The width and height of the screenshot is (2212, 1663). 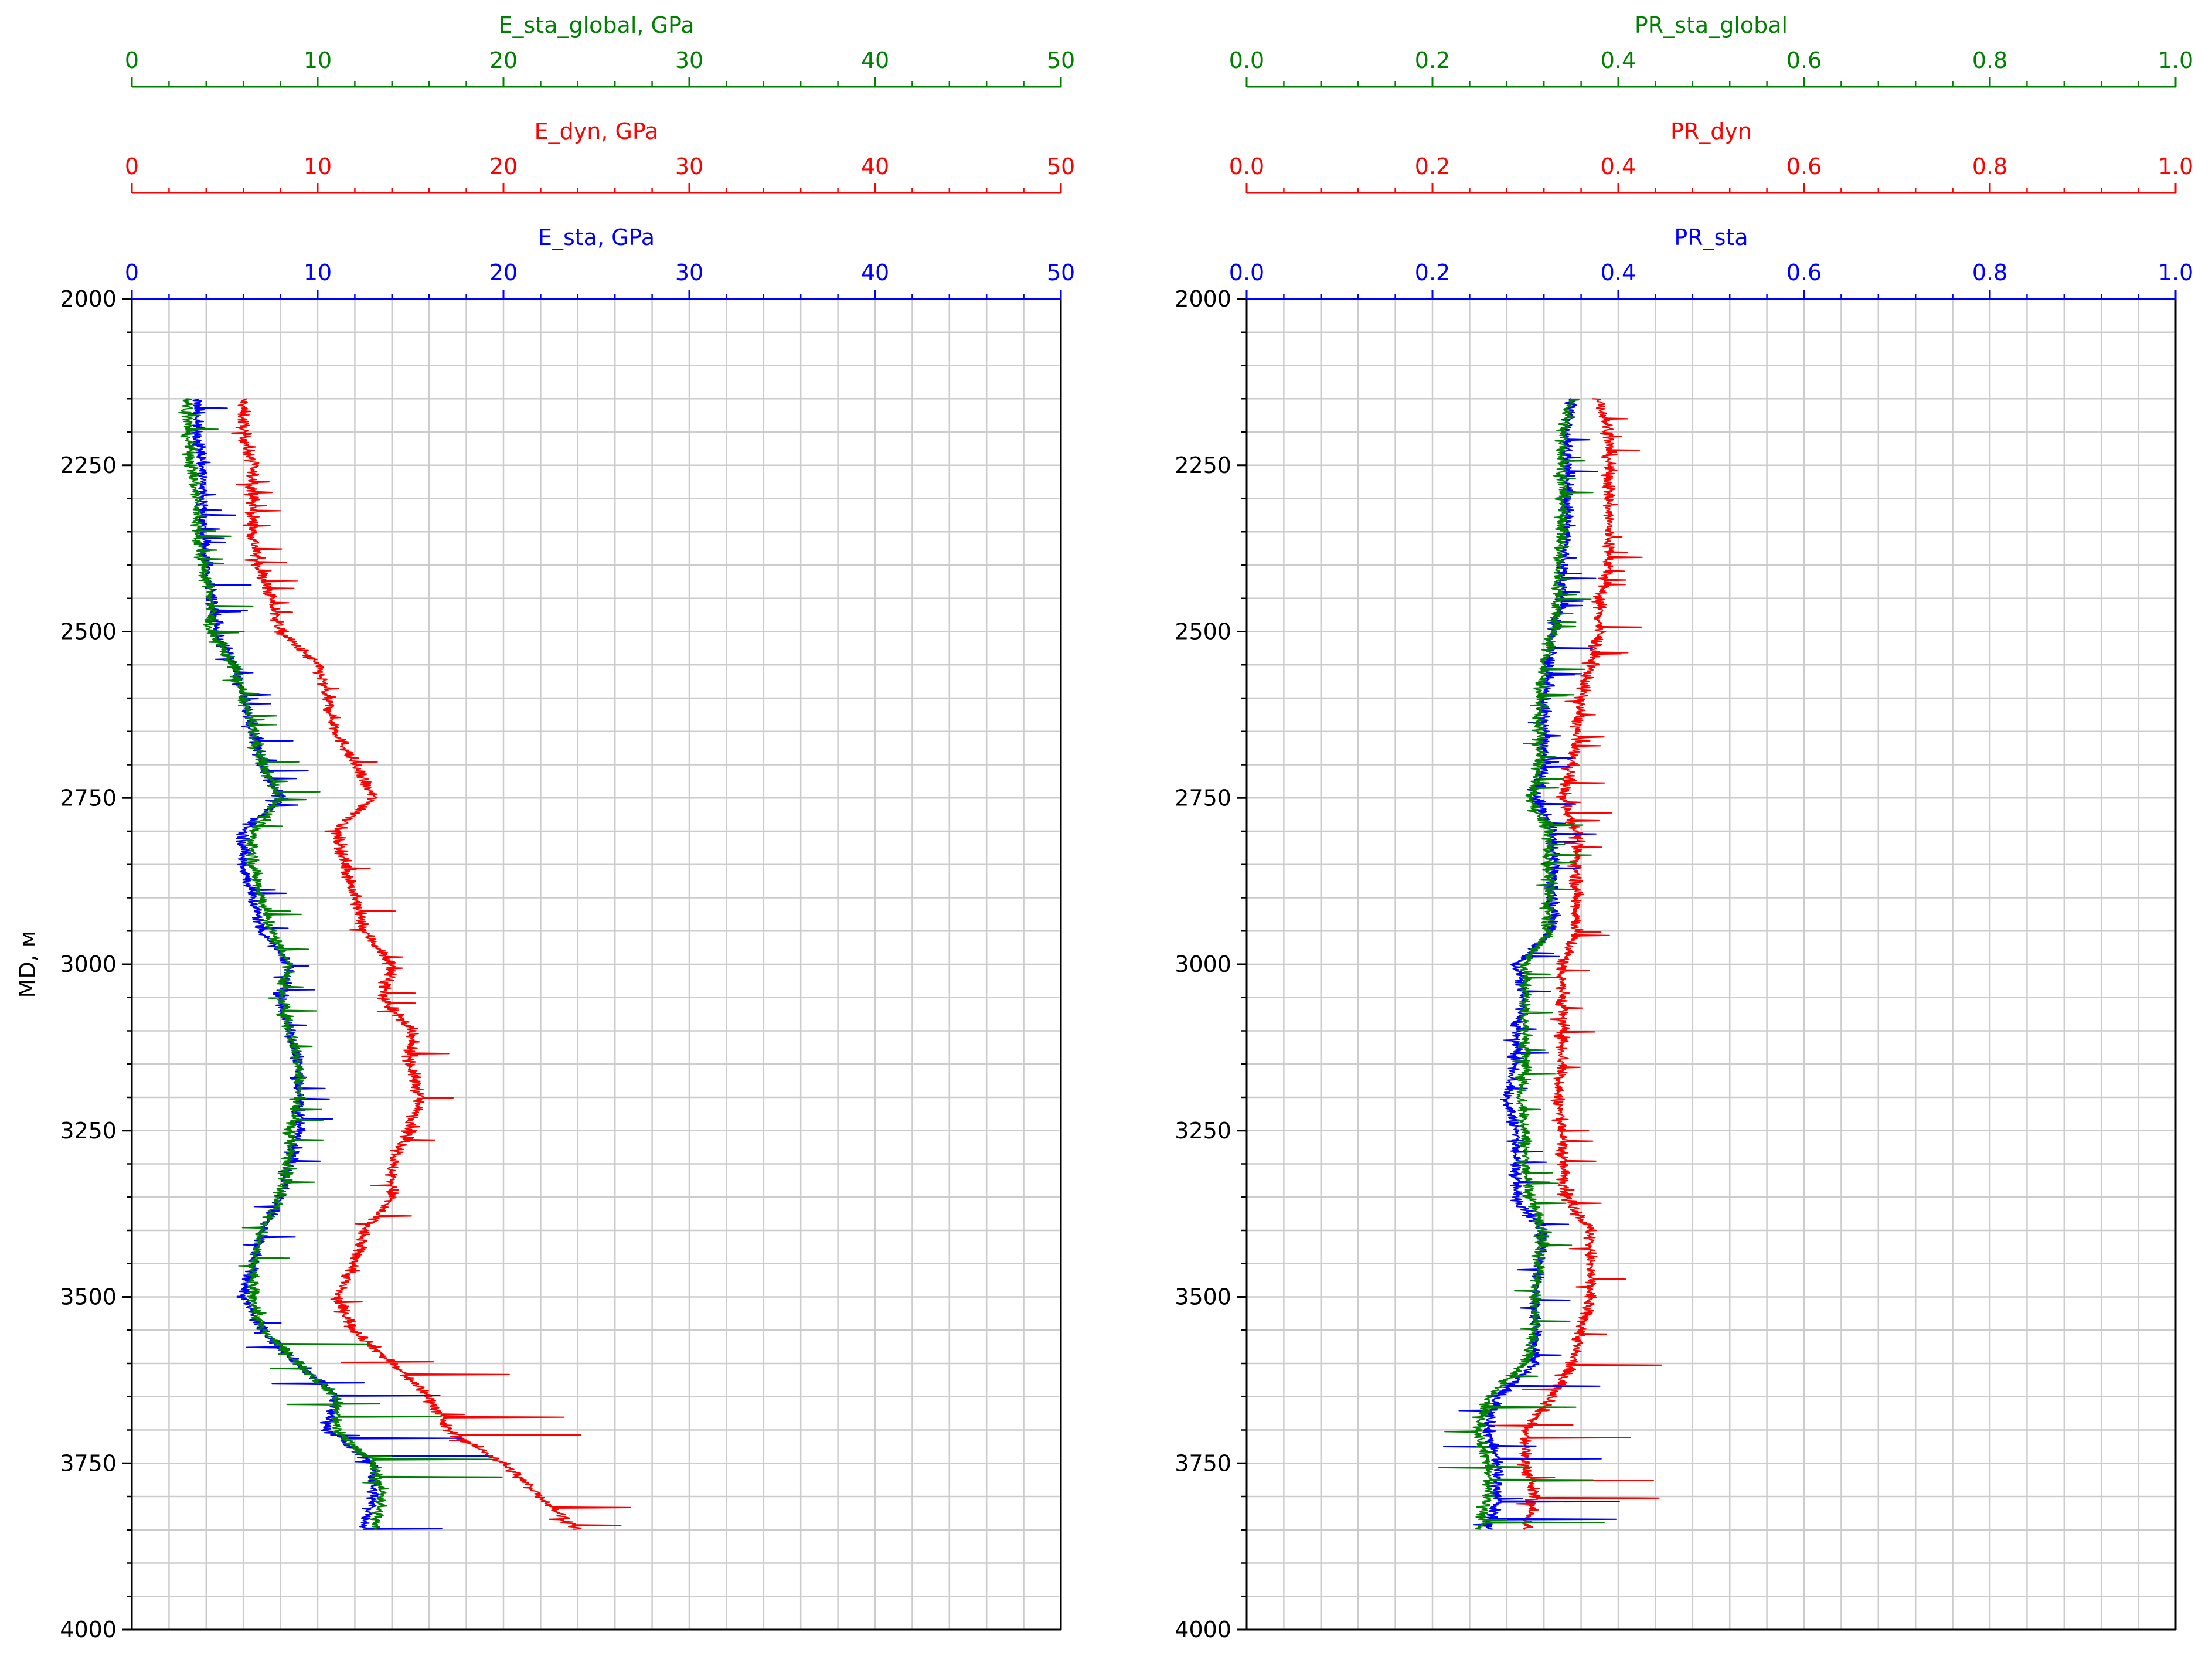 What do you see at coordinates (597, 25) in the screenshot?
I see `x-axis-title-1: E_sta_global, GPa` at bounding box center [597, 25].